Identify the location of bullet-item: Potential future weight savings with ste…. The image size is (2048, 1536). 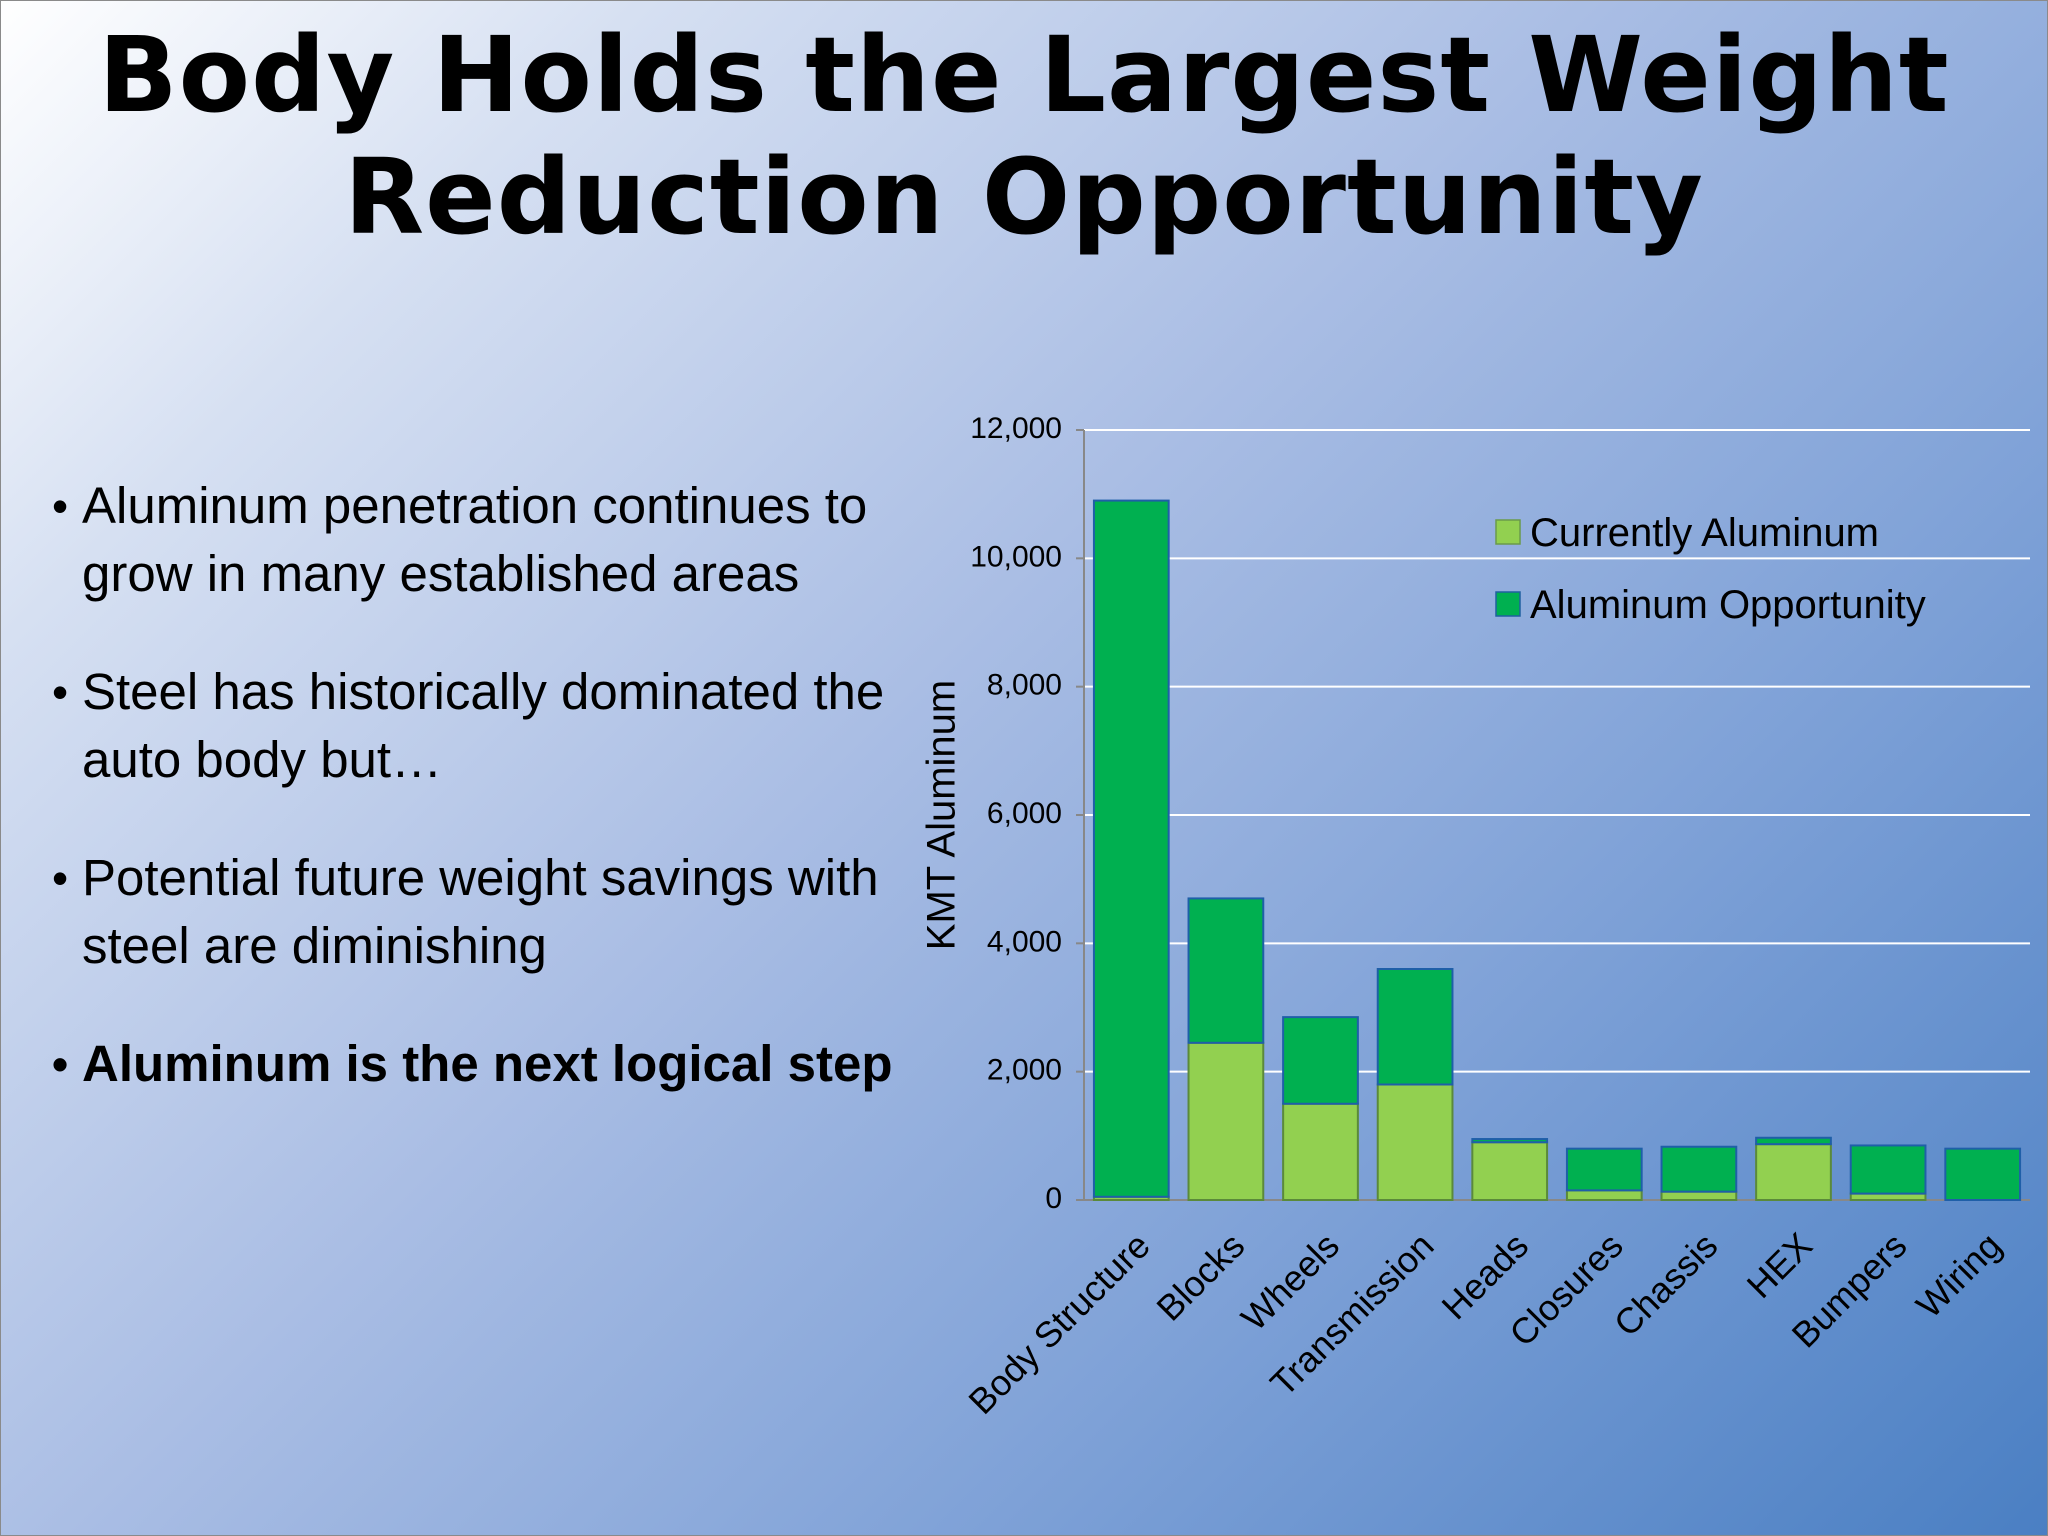
(482, 912).